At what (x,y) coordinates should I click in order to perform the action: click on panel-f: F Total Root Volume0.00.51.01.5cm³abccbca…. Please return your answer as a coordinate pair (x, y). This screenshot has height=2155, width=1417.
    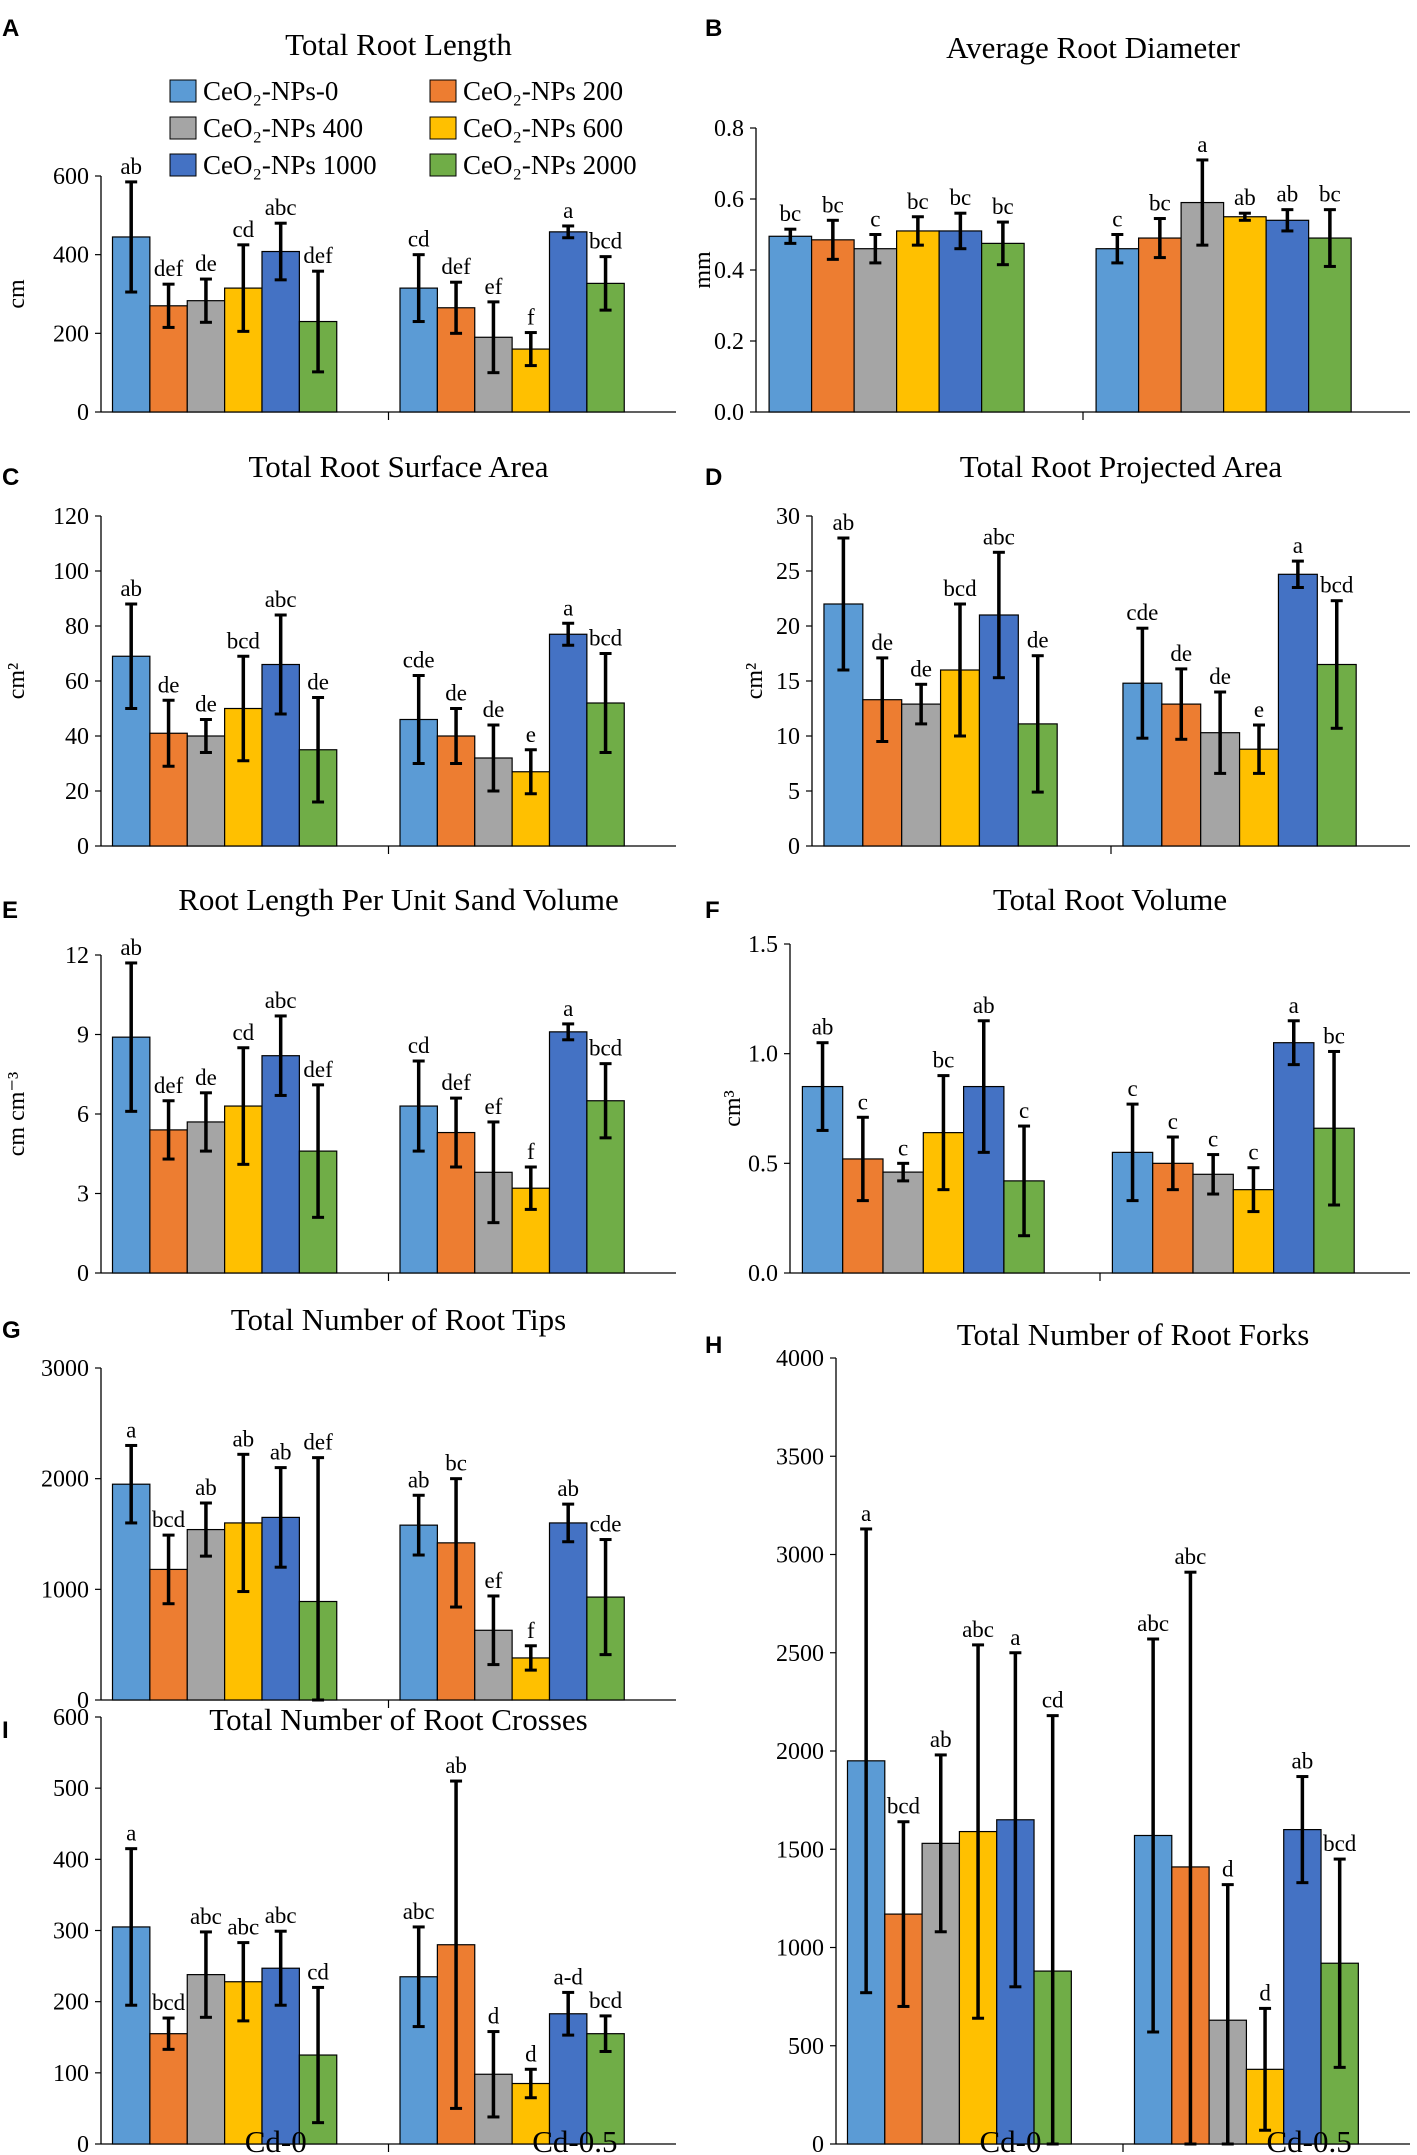
    Looking at the image, I should click on (1057, 1084).